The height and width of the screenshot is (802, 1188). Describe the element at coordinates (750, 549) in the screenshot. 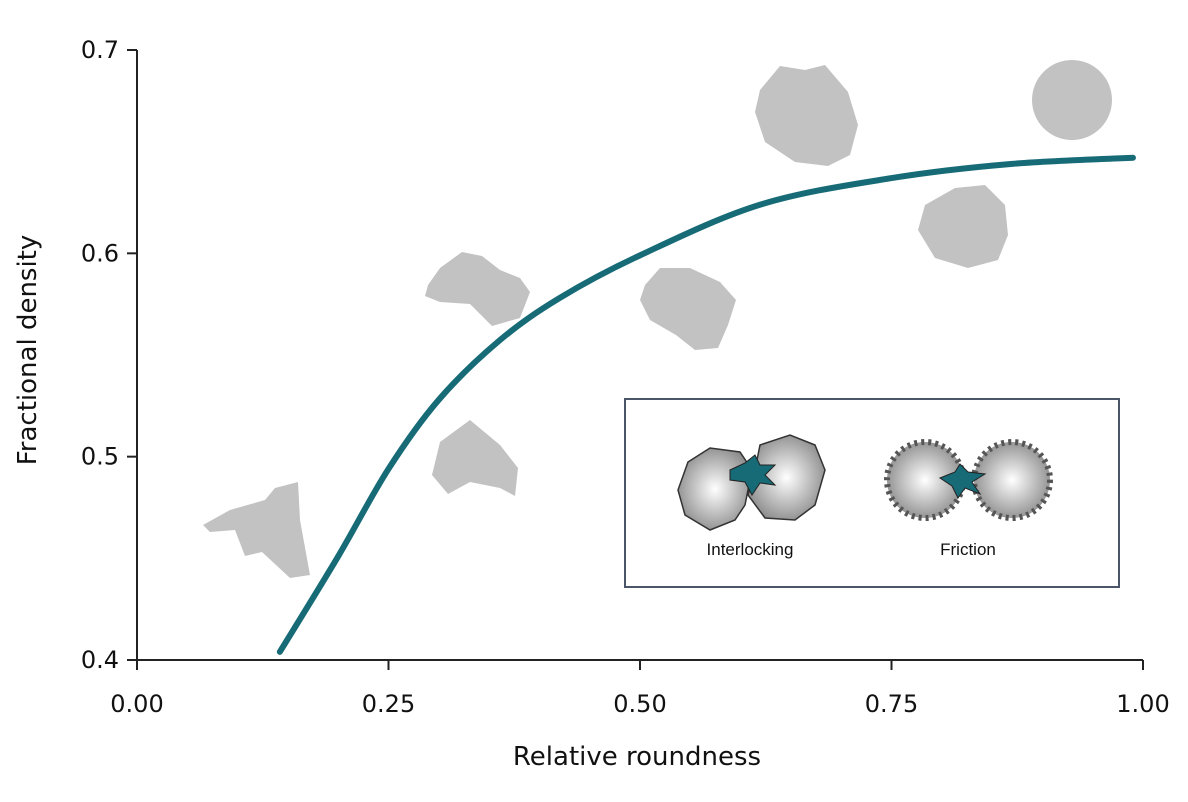

I see `annotation: Interlocking` at that location.